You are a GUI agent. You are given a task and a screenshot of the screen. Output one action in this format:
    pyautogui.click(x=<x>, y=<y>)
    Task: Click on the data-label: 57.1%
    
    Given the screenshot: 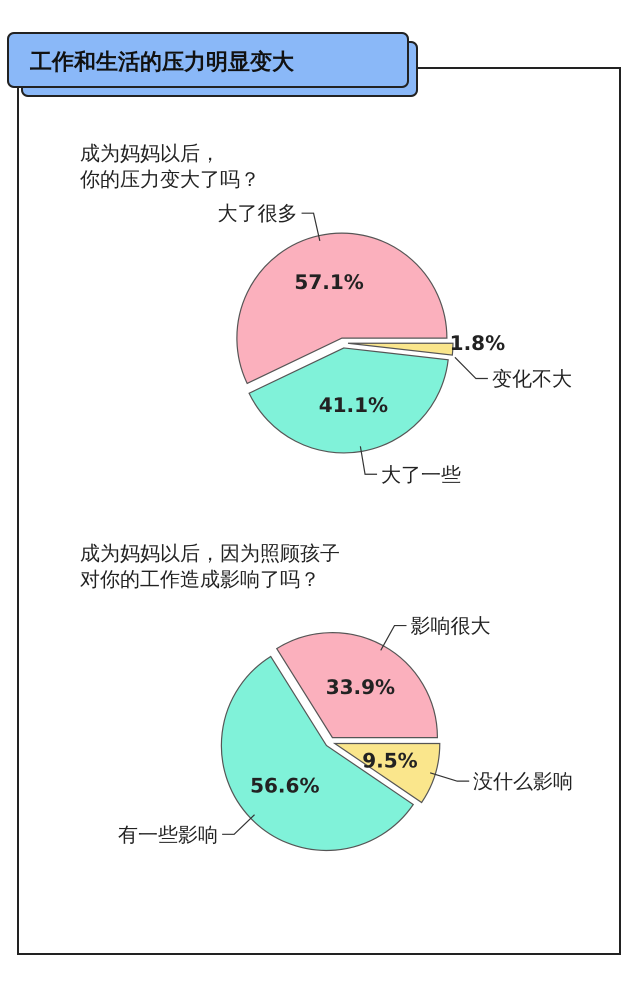 What is the action you would take?
    pyautogui.click(x=329, y=282)
    